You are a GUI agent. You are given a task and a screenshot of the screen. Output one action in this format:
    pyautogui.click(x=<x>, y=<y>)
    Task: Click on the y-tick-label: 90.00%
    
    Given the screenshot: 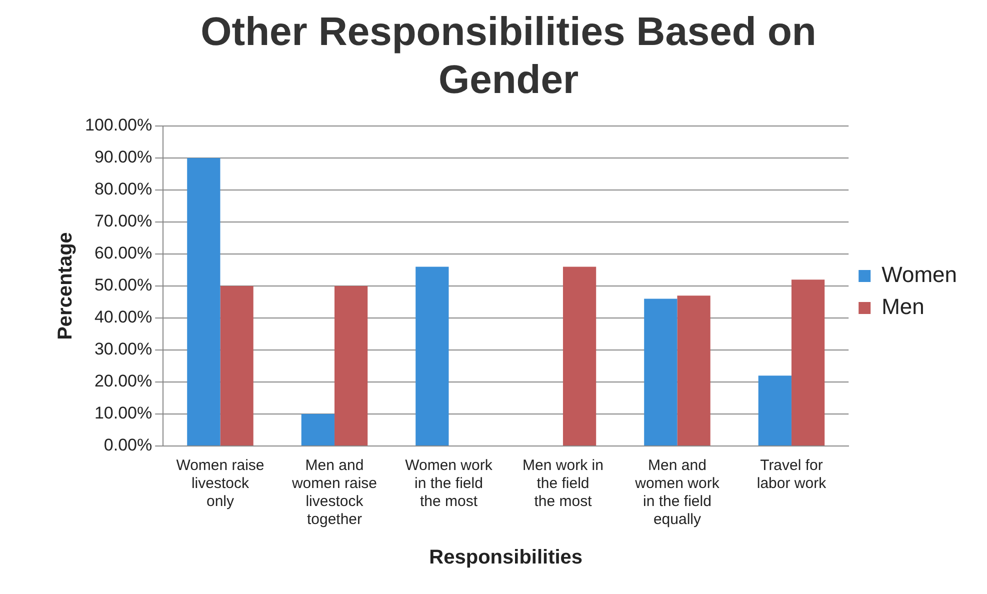 What is the action you would take?
    pyautogui.click(x=123, y=157)
    